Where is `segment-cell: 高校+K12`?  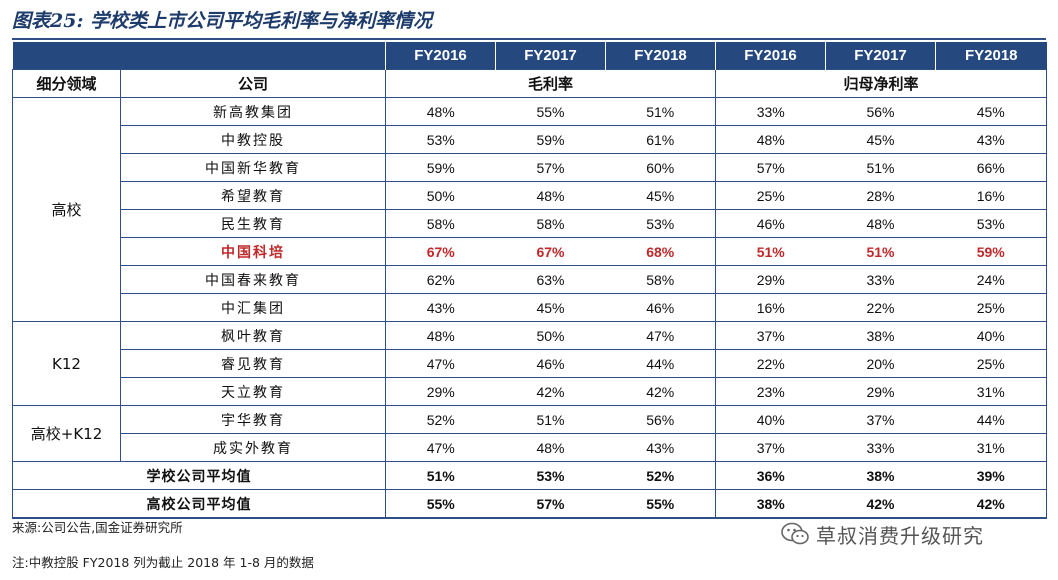 segment-cell: 高校+K12 is located at coordinates (66, 433).